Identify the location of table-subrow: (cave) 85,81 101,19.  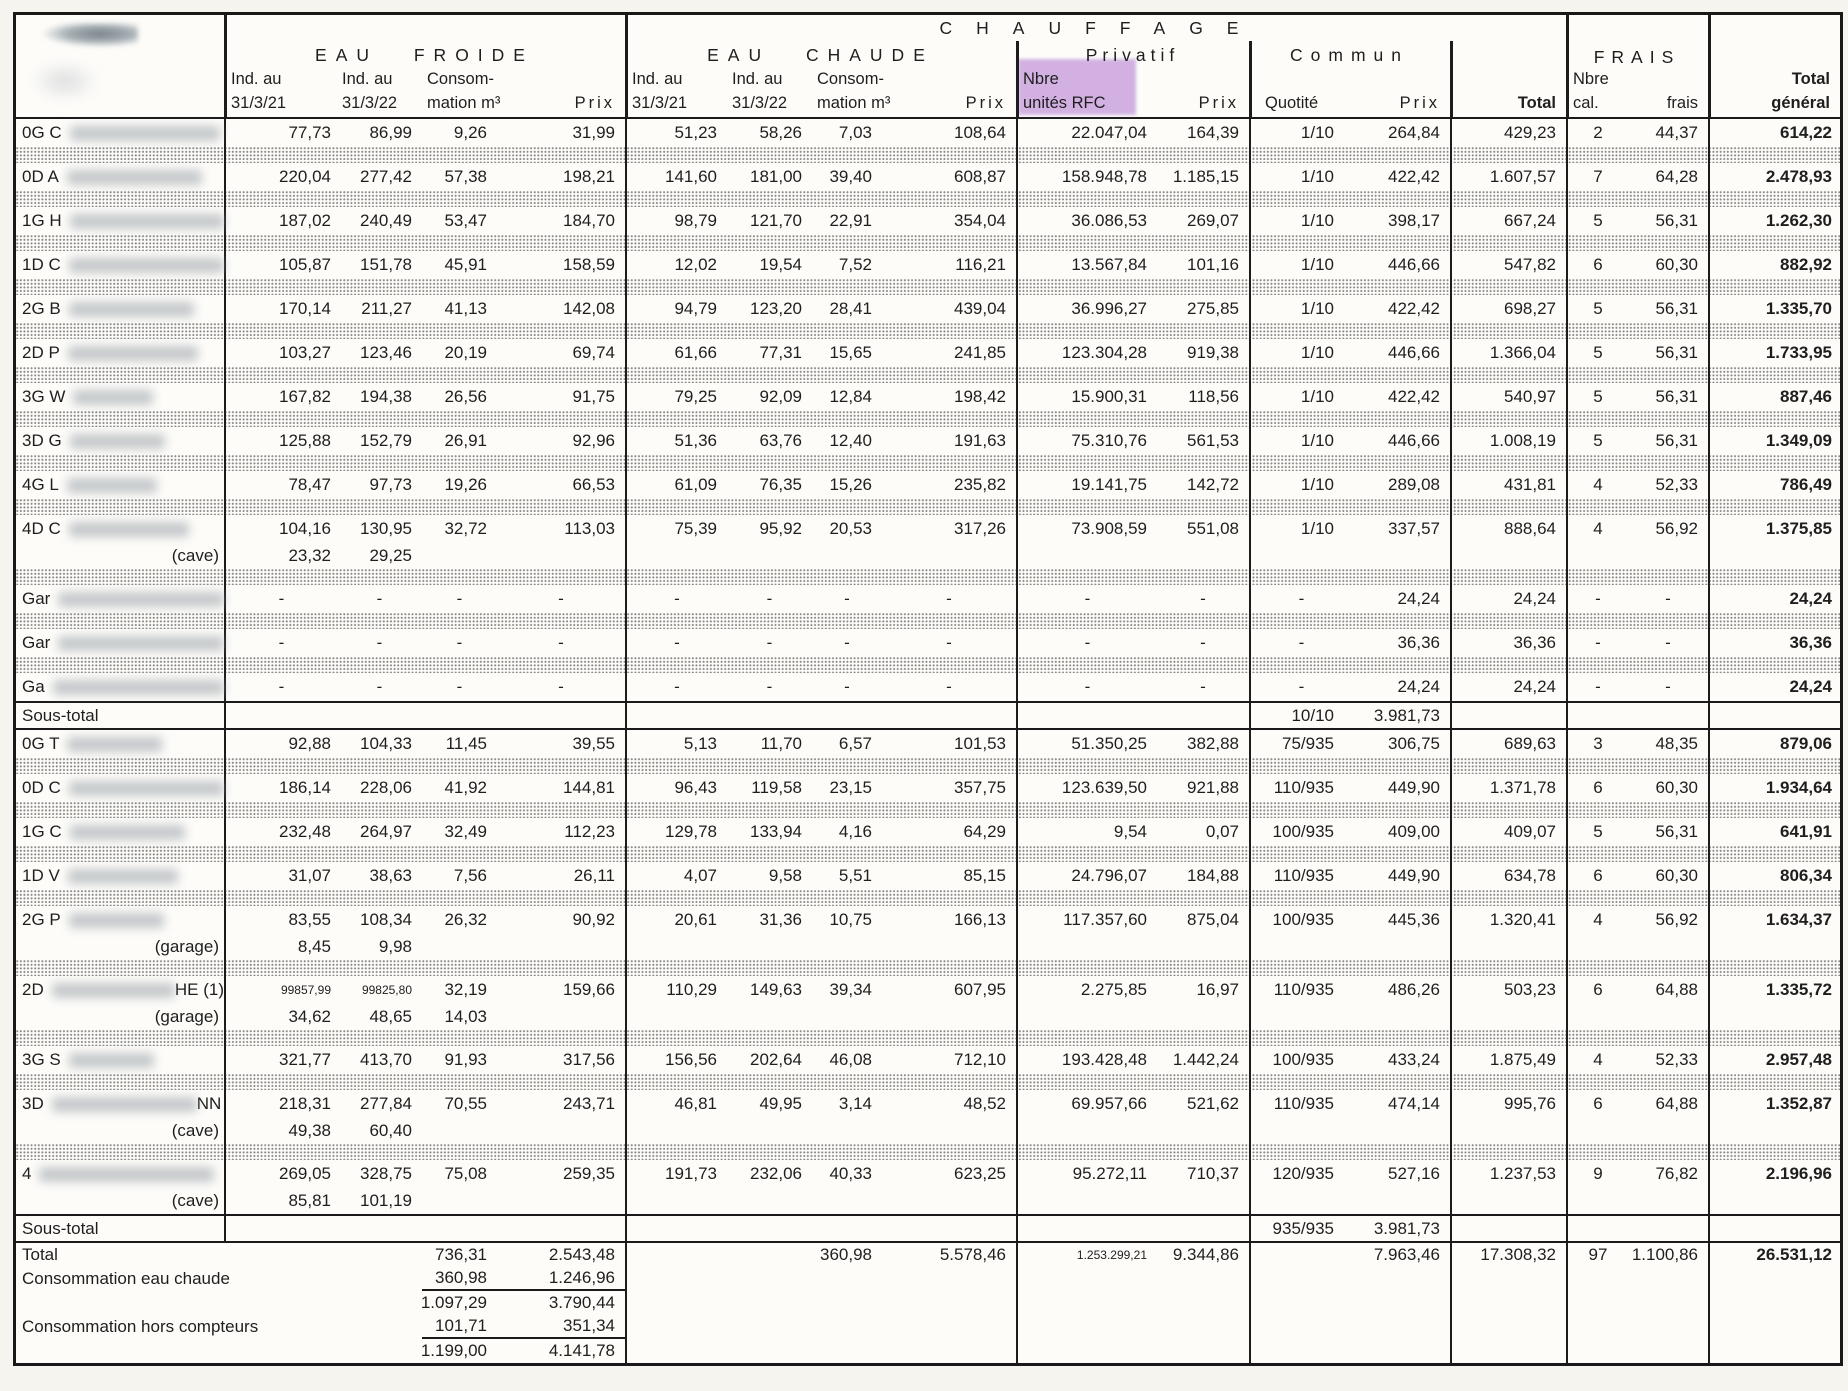
(928, 1201).